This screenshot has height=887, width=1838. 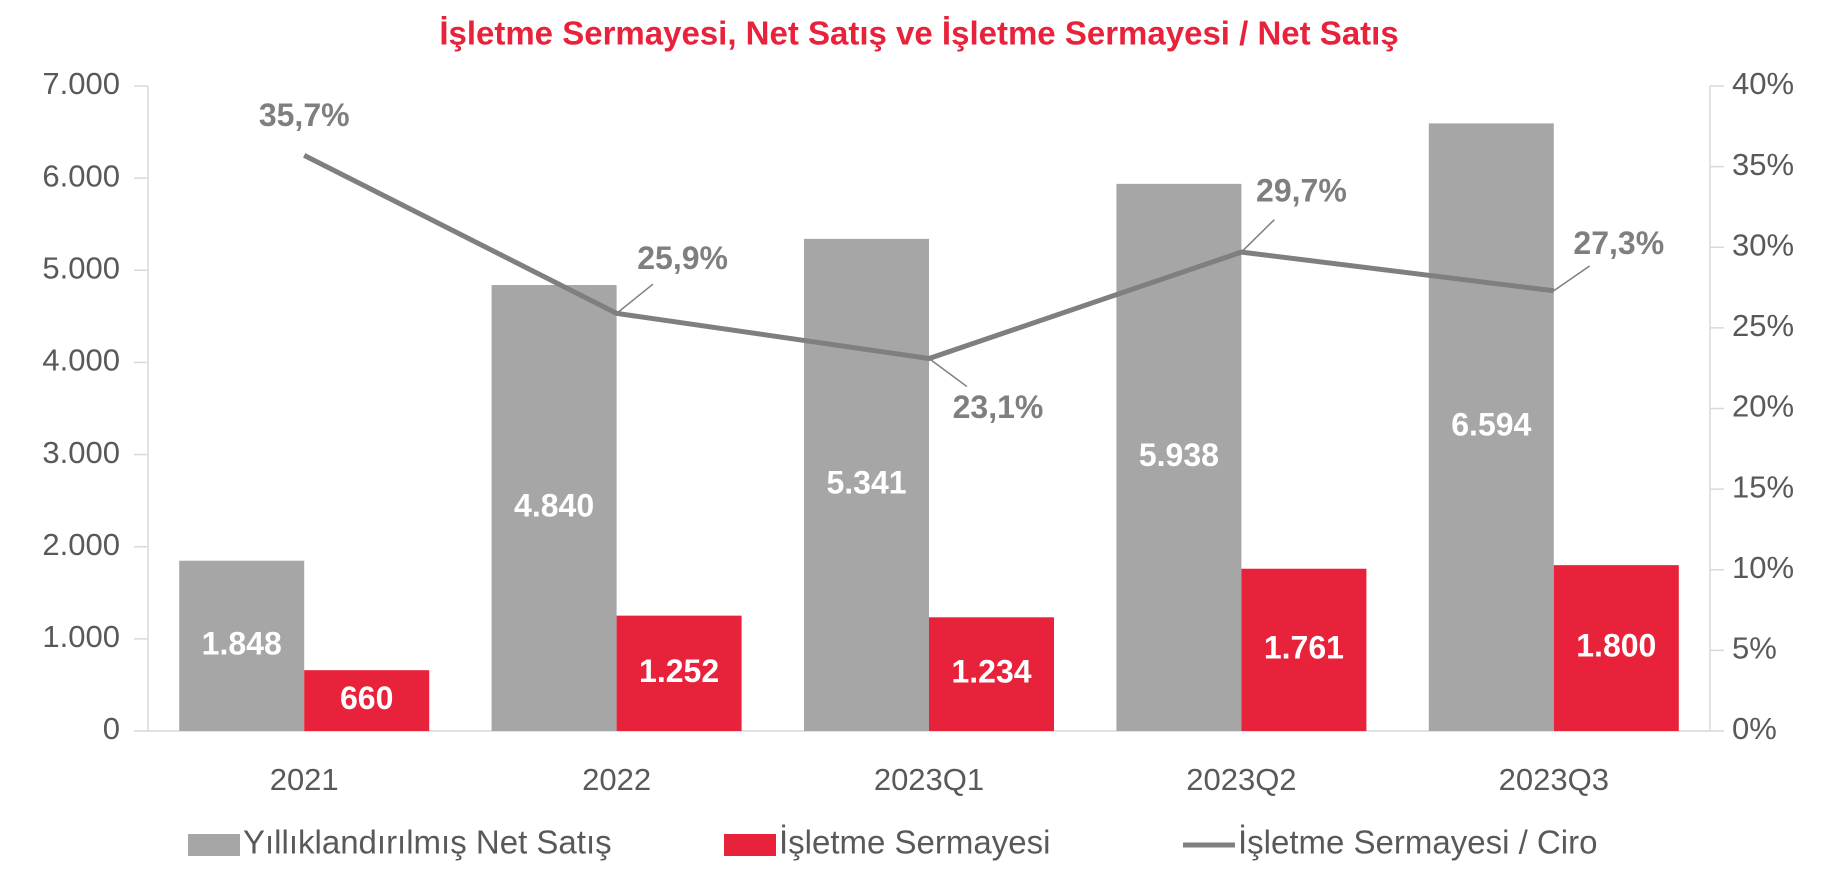 What do you see at coordinates (1417, 842) in the screenshot?
I see `legend-label: İşletme Sermayesi / Ciro` at bounding box center [1417, 842].